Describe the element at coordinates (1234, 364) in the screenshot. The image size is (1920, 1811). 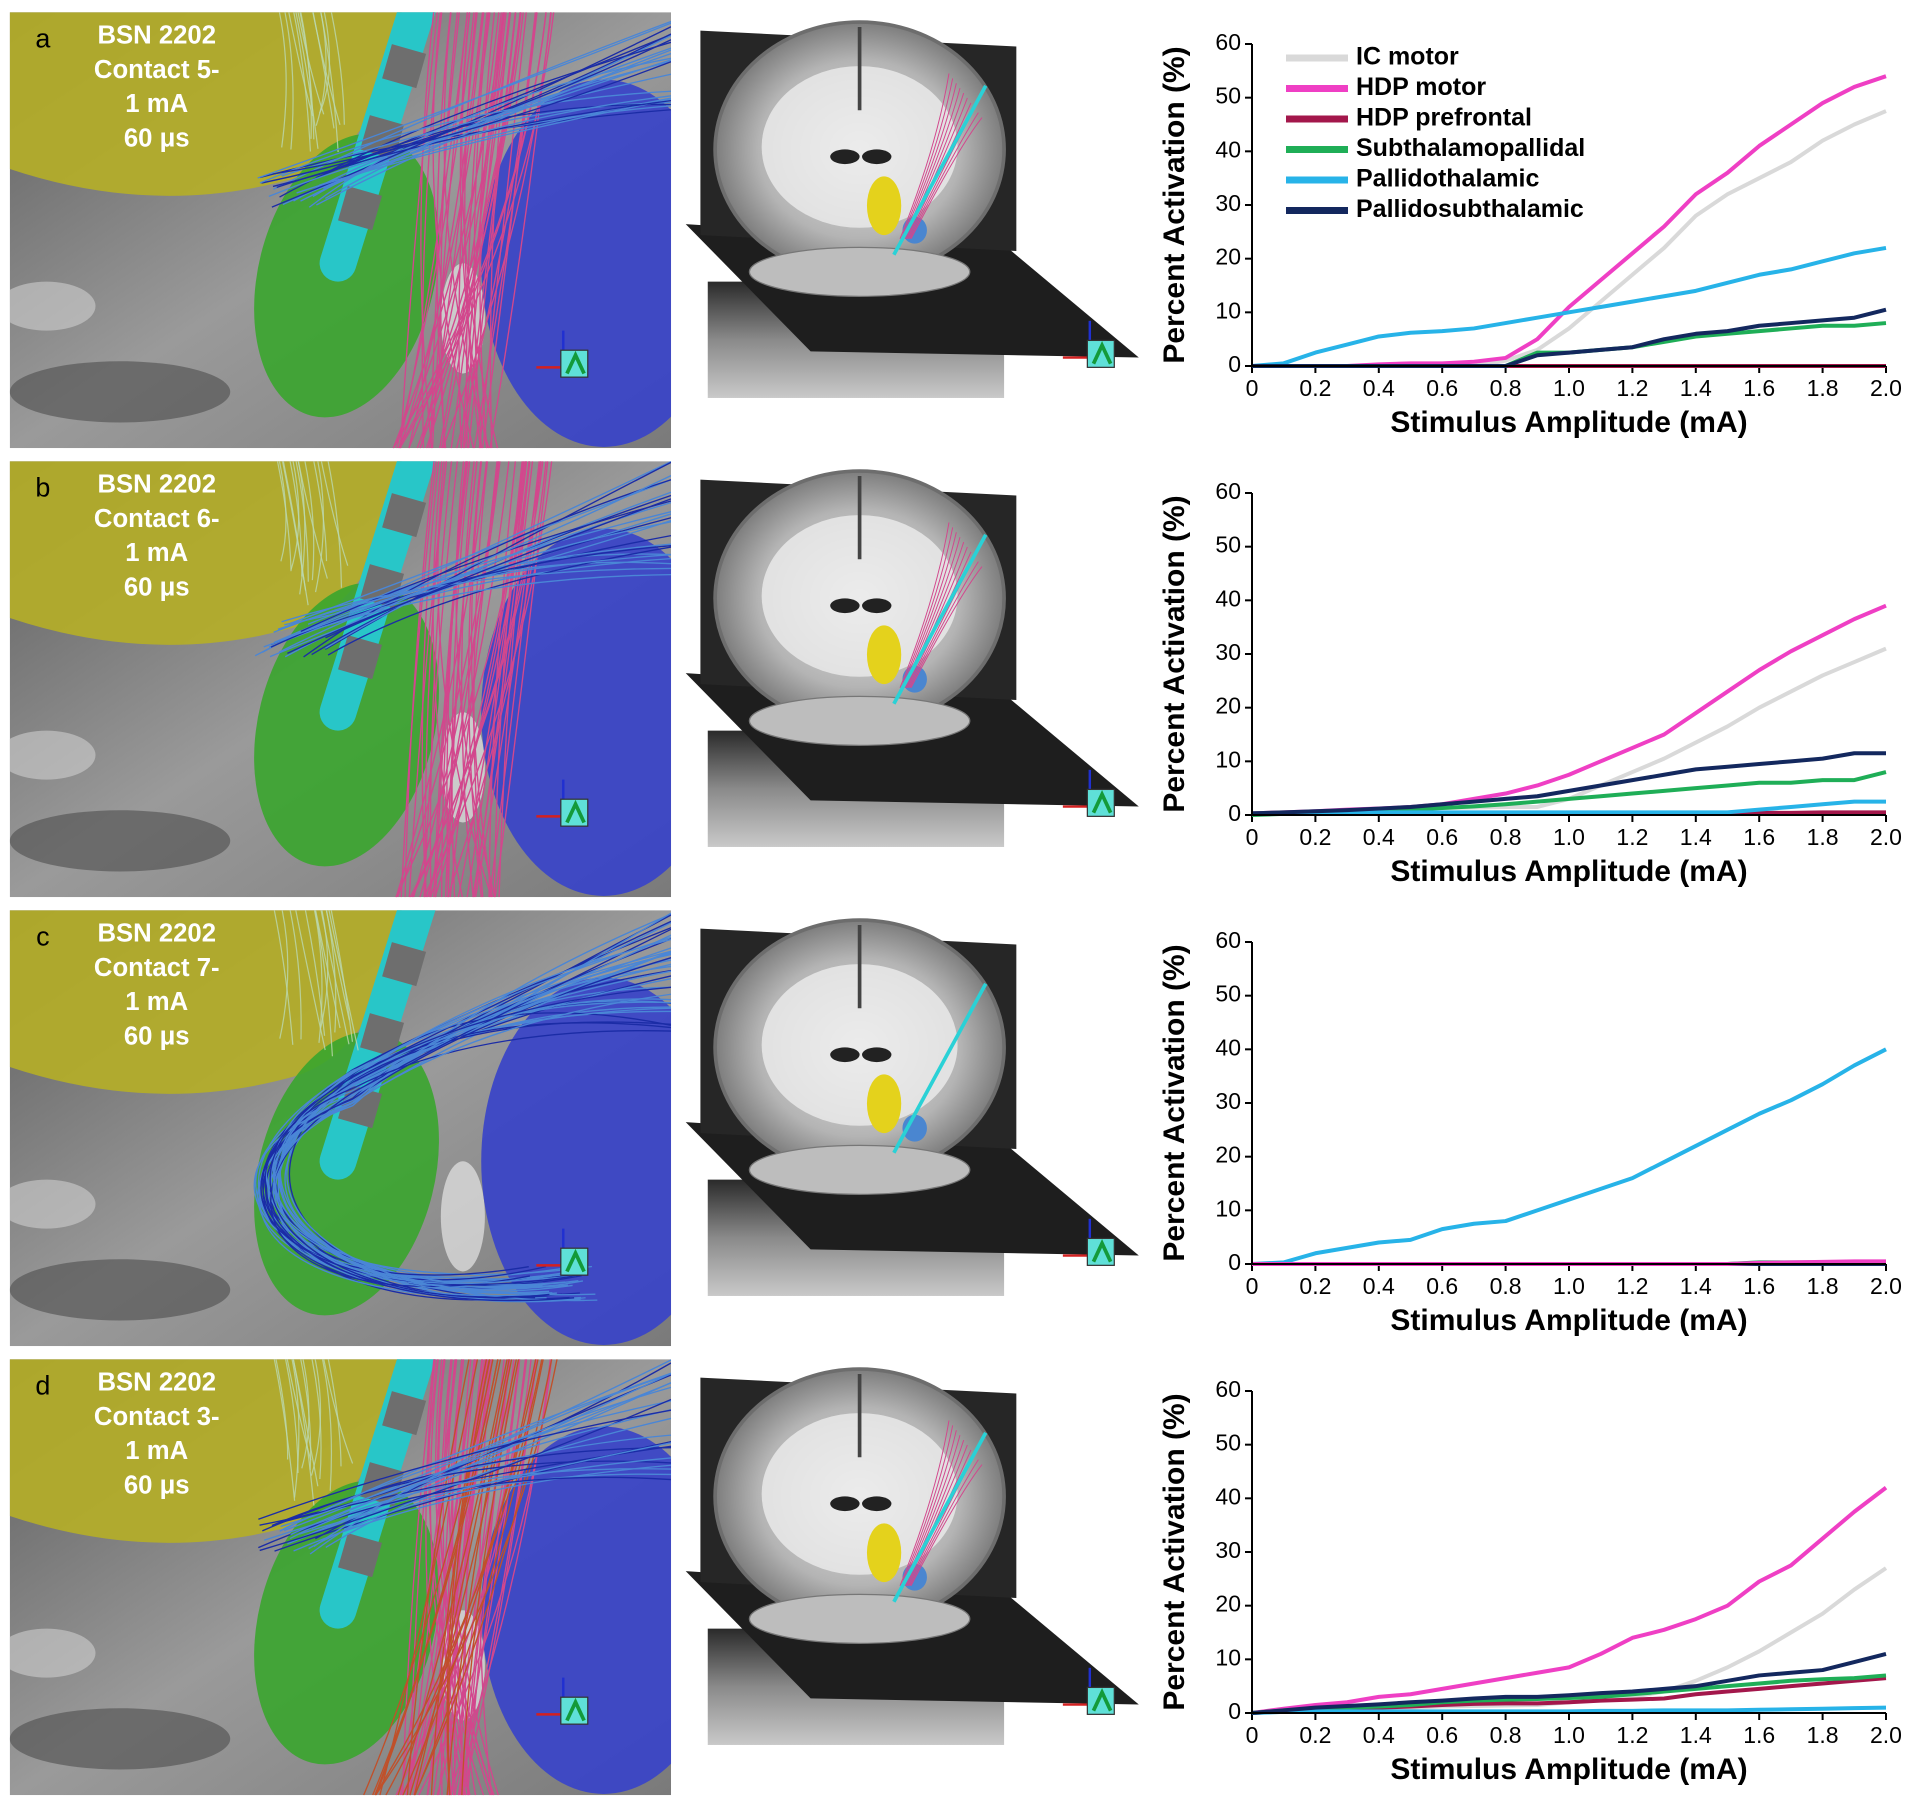
I see `y-tick-label: 0` at that location.